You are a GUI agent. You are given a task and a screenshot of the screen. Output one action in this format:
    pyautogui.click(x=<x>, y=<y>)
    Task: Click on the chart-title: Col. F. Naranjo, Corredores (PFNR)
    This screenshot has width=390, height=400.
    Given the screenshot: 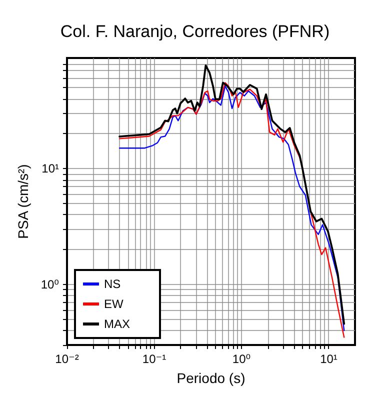 What is the action you would take?
    pyautogui.click(x=195, y=31)
    